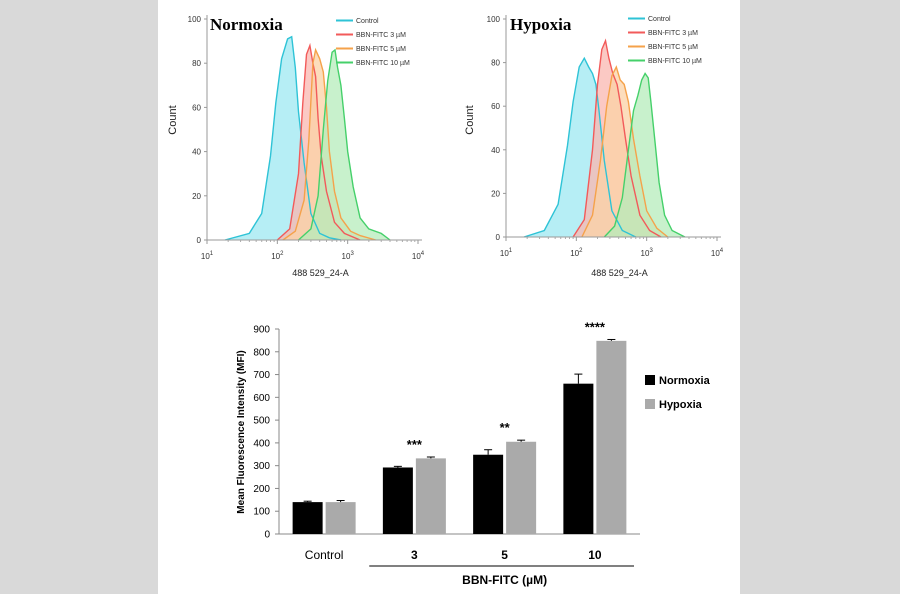 The height and width of the screenshot is (594, 900). Describe the element at coordinates (685, 381) in the screenshot. I see `legend-label: Normoxia` at that location.